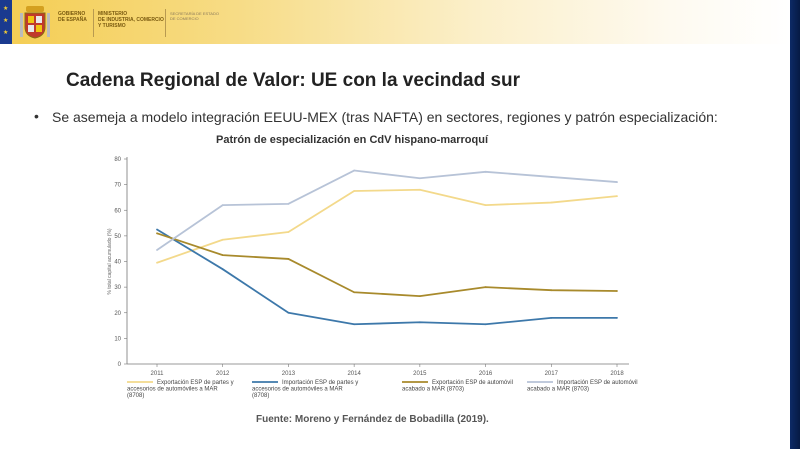 Image resolution: width=800 pixels, height=449 pixels. I want to click on y-tick-label: 0, so click(120, 365).